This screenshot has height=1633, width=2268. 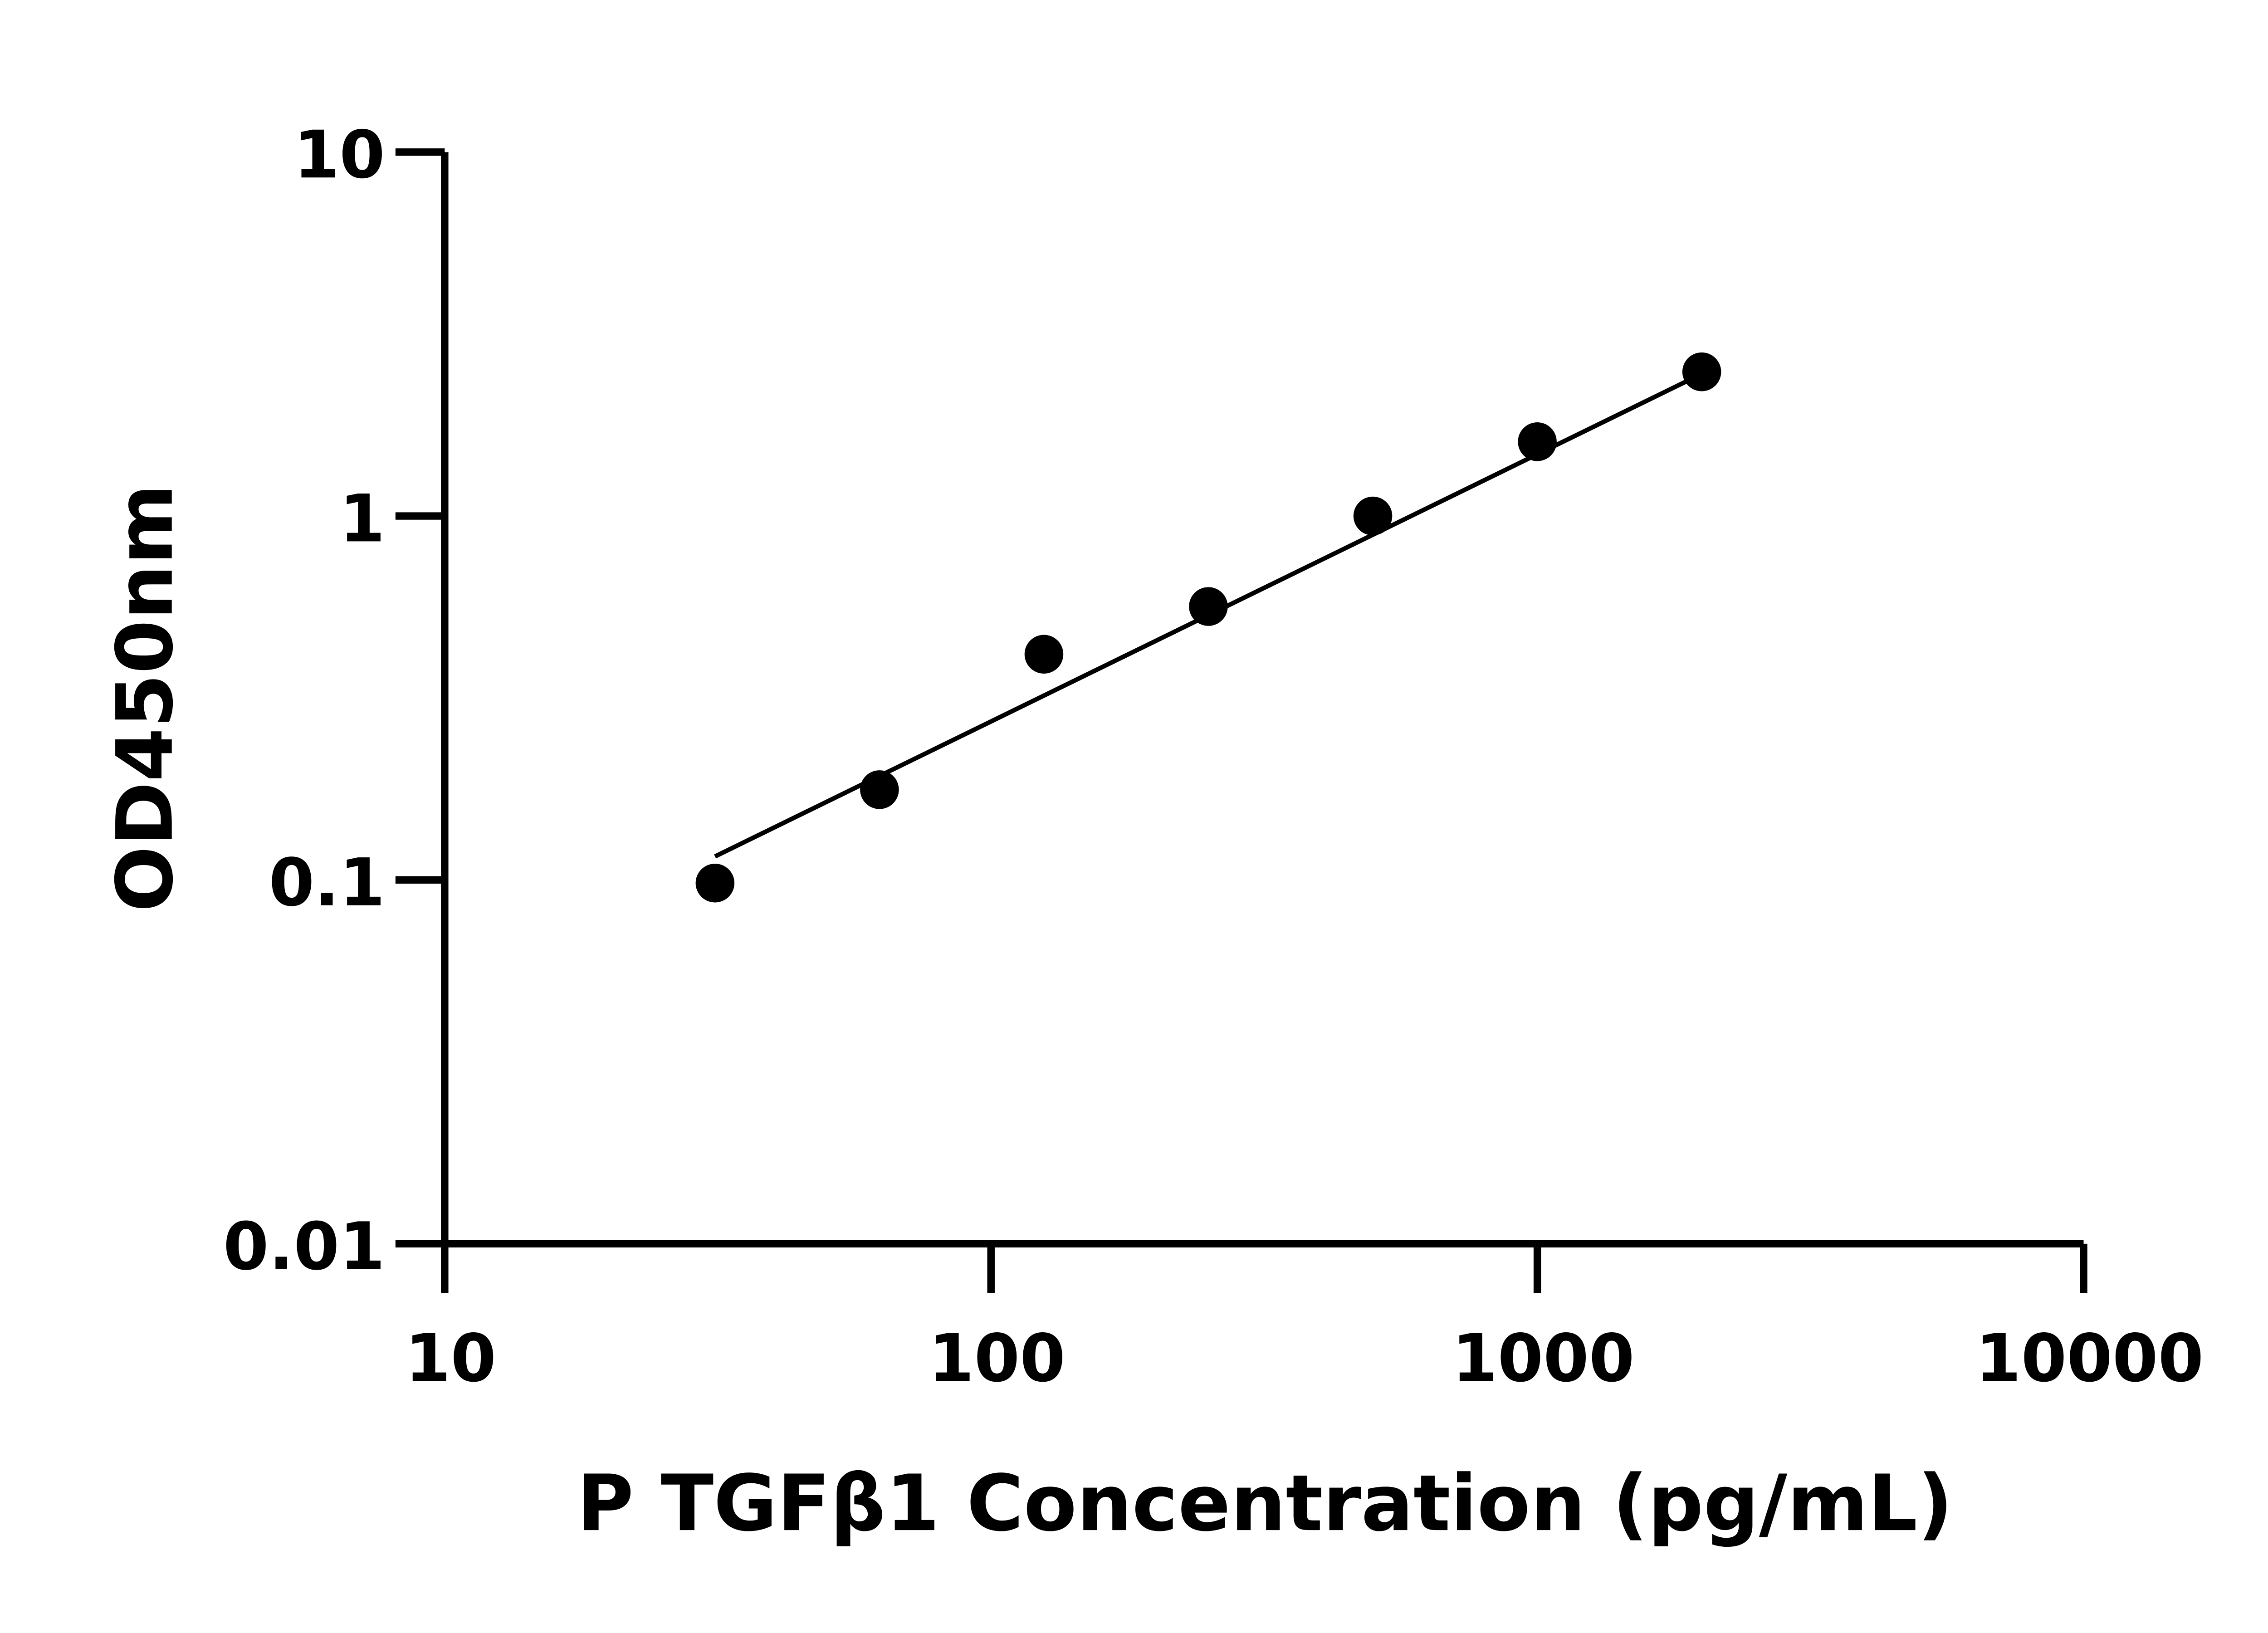 I want to click on x-tick-label: 10000, so click(x=2089, y=1358).